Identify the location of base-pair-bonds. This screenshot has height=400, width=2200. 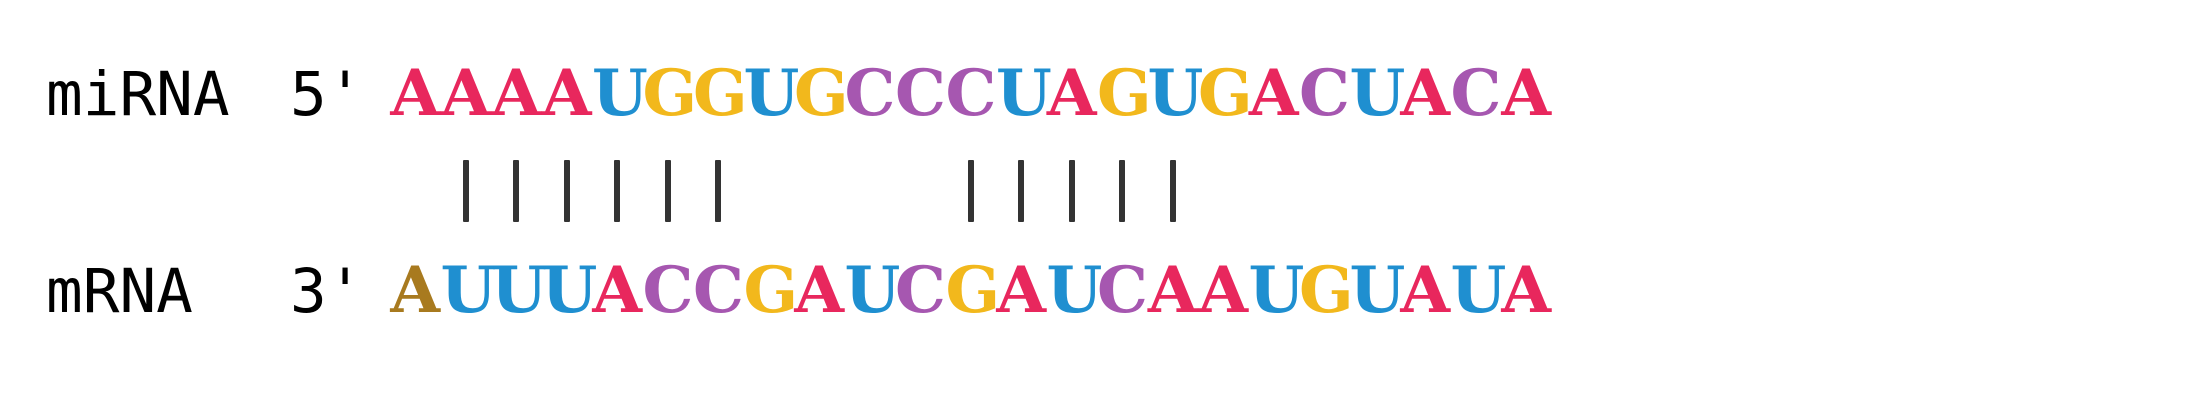
(990, 191).